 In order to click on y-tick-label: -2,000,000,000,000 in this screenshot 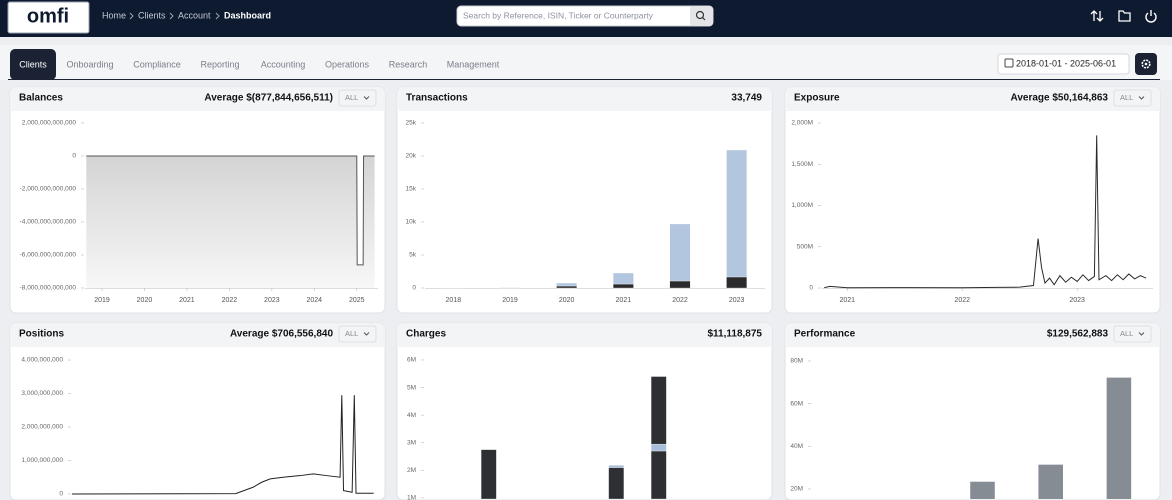, I will do `click(48, 189)`.